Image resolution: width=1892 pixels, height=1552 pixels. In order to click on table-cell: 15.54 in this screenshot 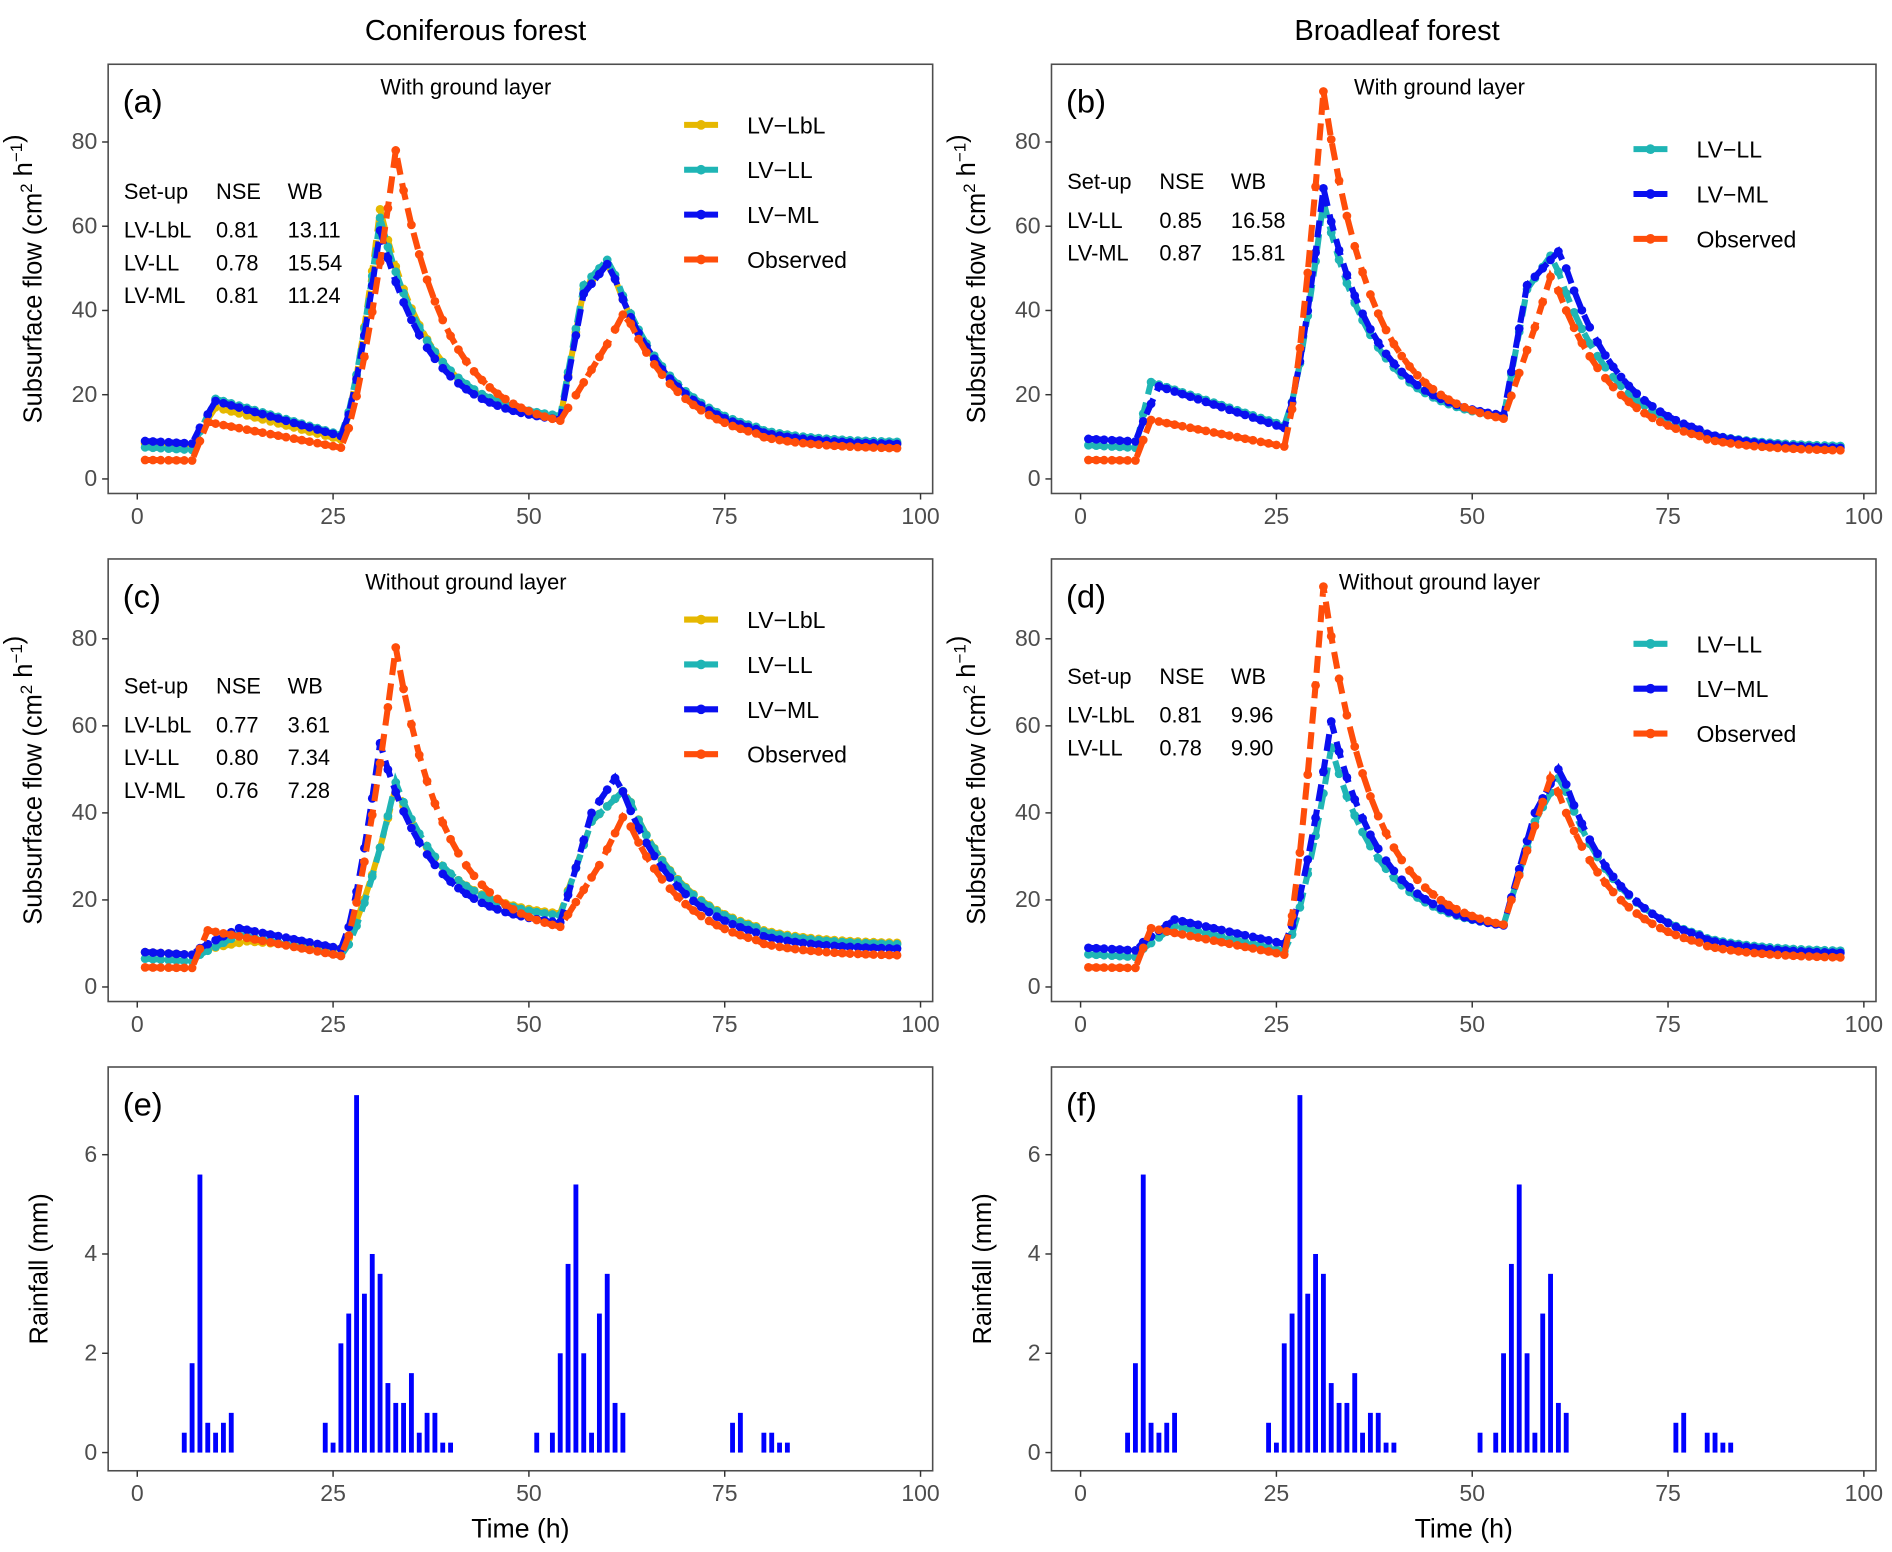, I will do `click(315, 262)`.